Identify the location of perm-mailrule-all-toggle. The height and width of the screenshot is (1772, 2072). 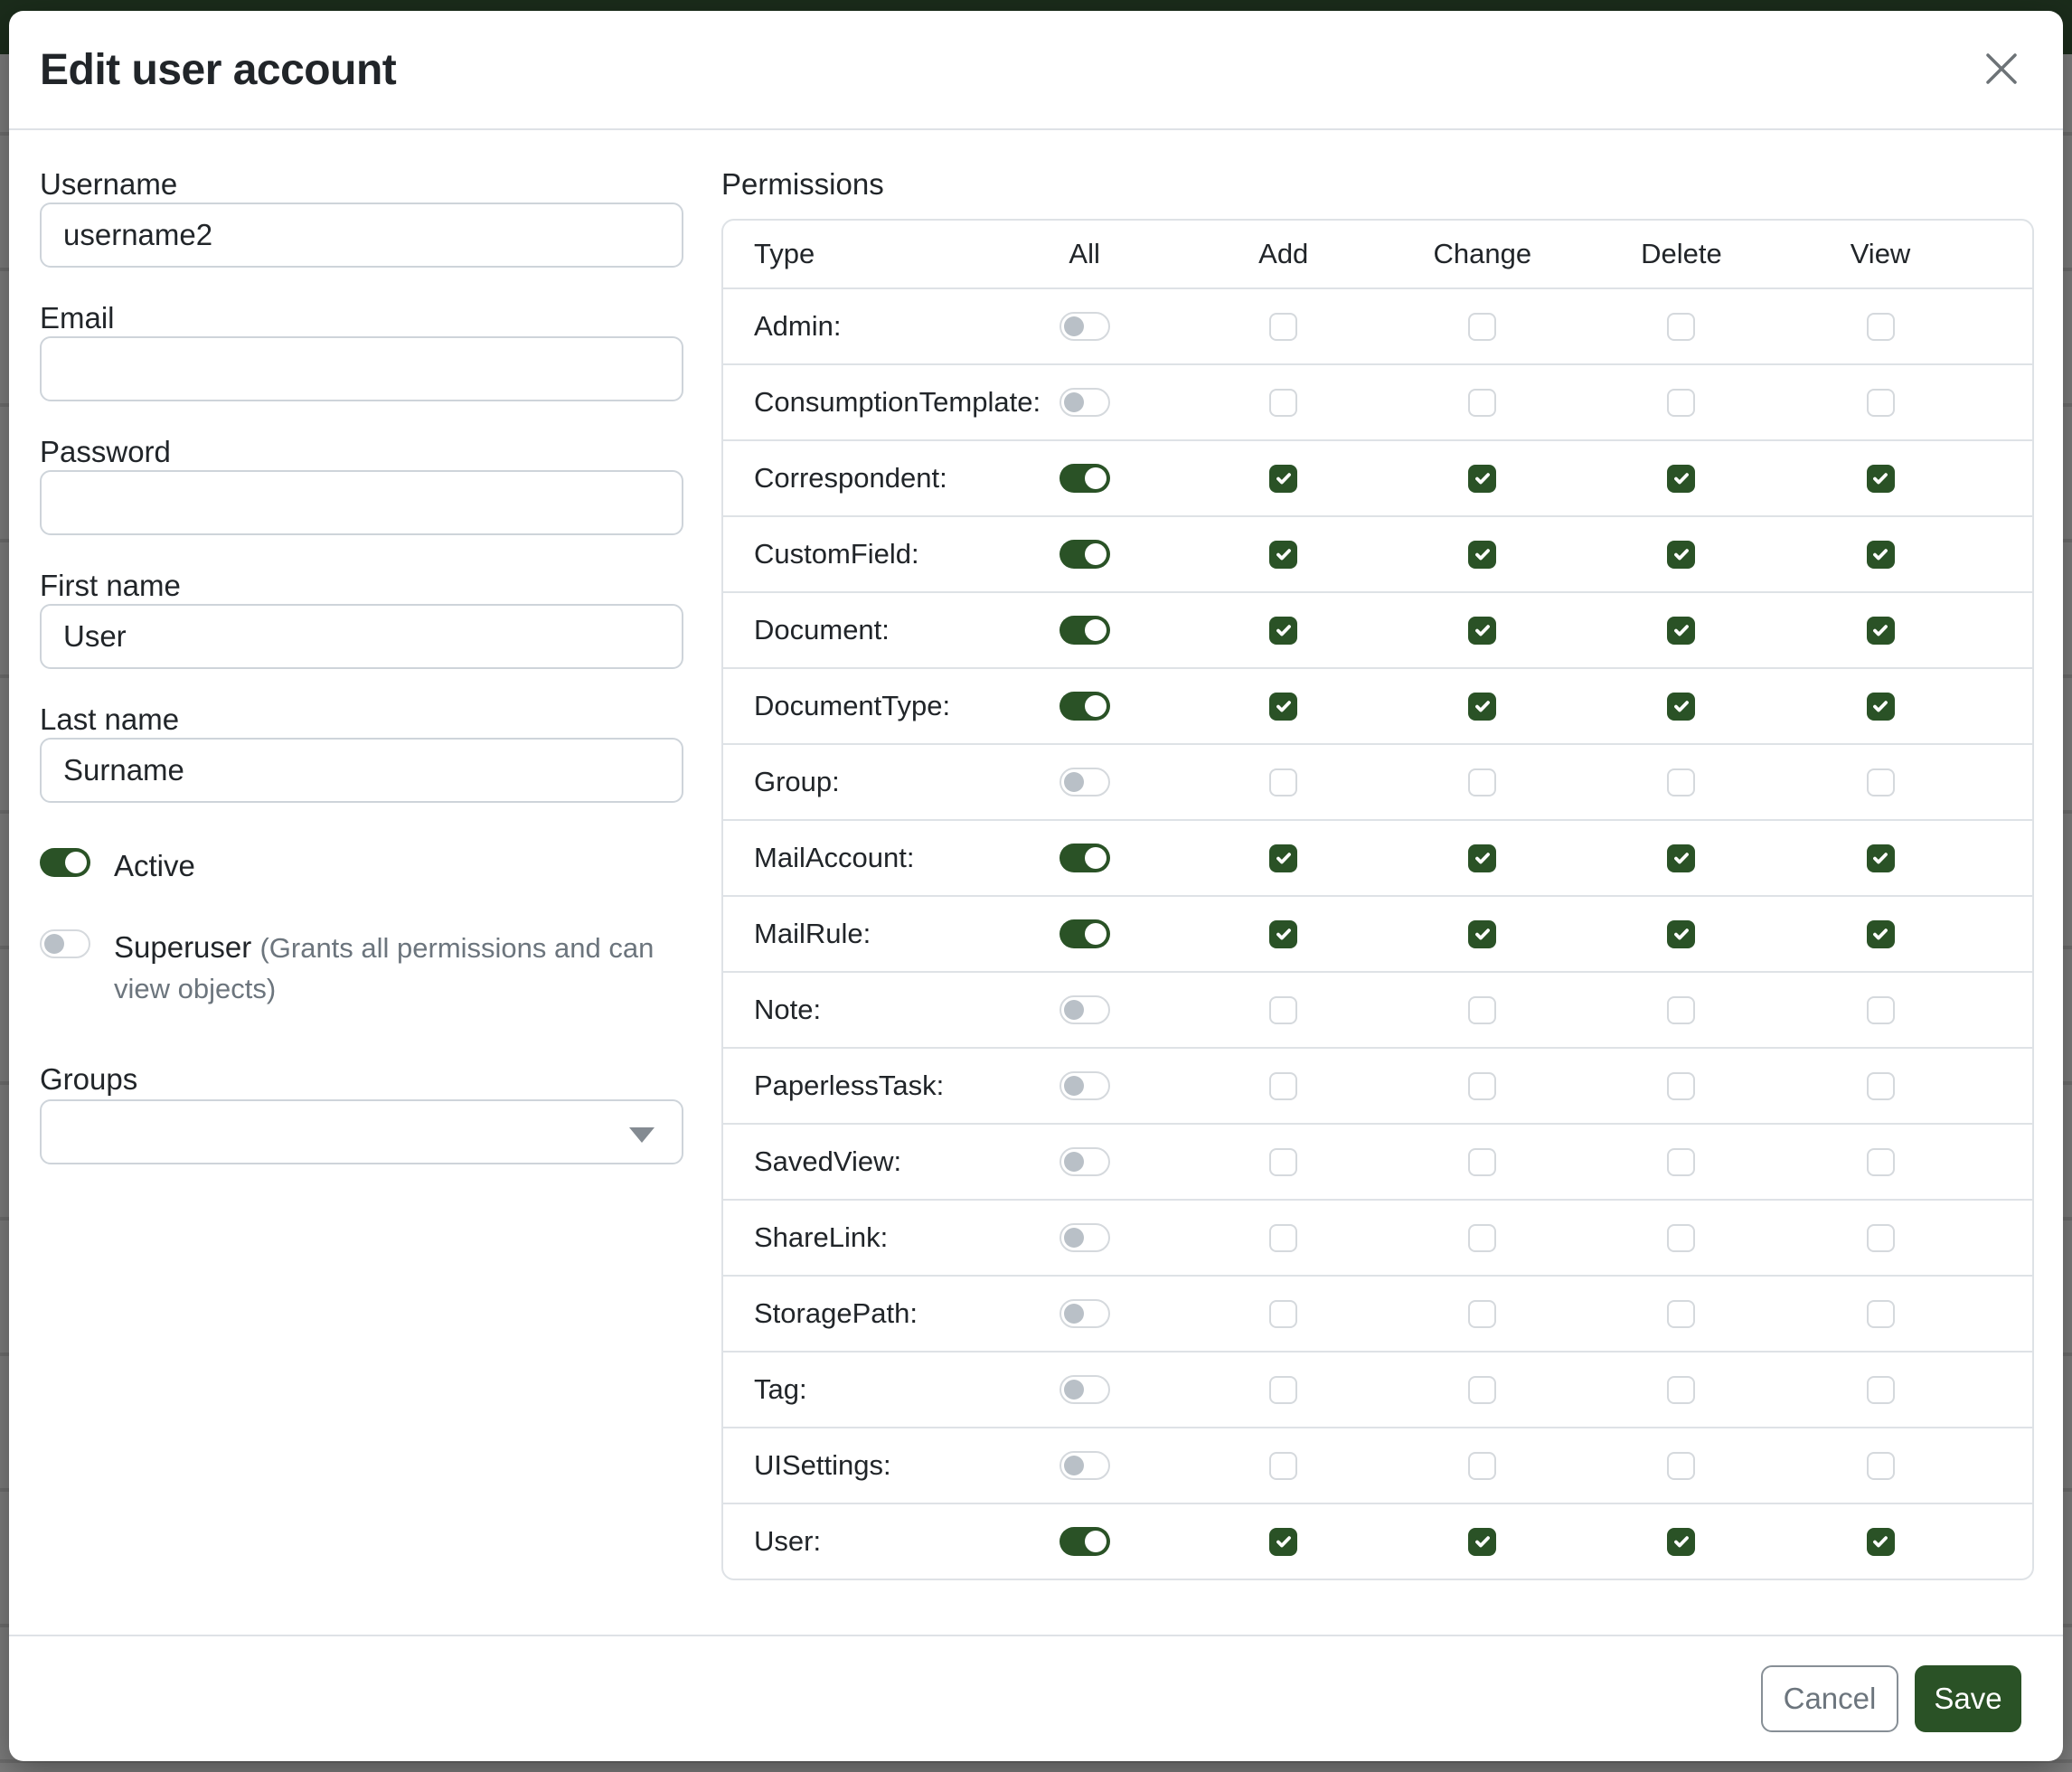
(1084, 933).